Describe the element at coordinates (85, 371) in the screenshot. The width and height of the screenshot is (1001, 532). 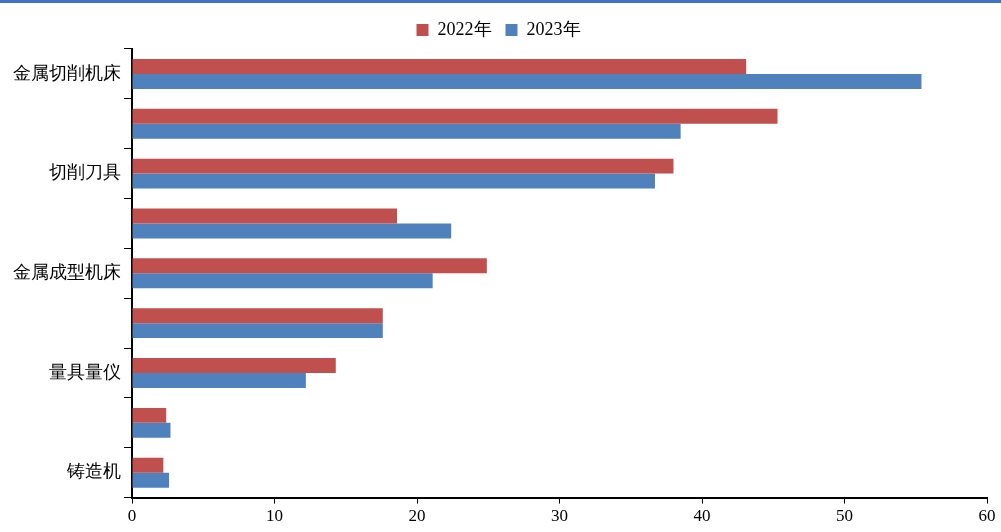
I see `y-tick-label: 量具量仪` at that location.